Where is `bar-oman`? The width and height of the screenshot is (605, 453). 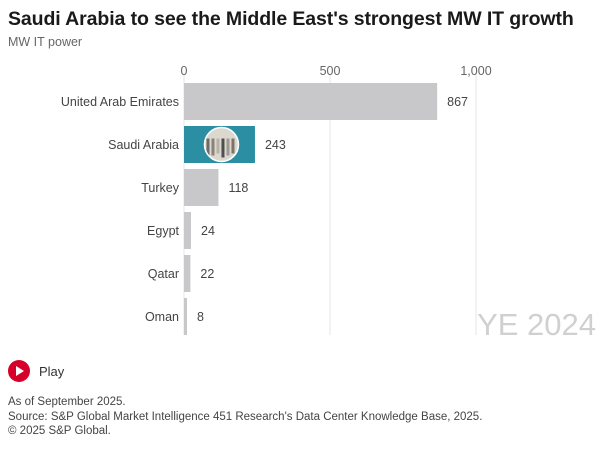 bar-oman is located at coordinates (185, 316).